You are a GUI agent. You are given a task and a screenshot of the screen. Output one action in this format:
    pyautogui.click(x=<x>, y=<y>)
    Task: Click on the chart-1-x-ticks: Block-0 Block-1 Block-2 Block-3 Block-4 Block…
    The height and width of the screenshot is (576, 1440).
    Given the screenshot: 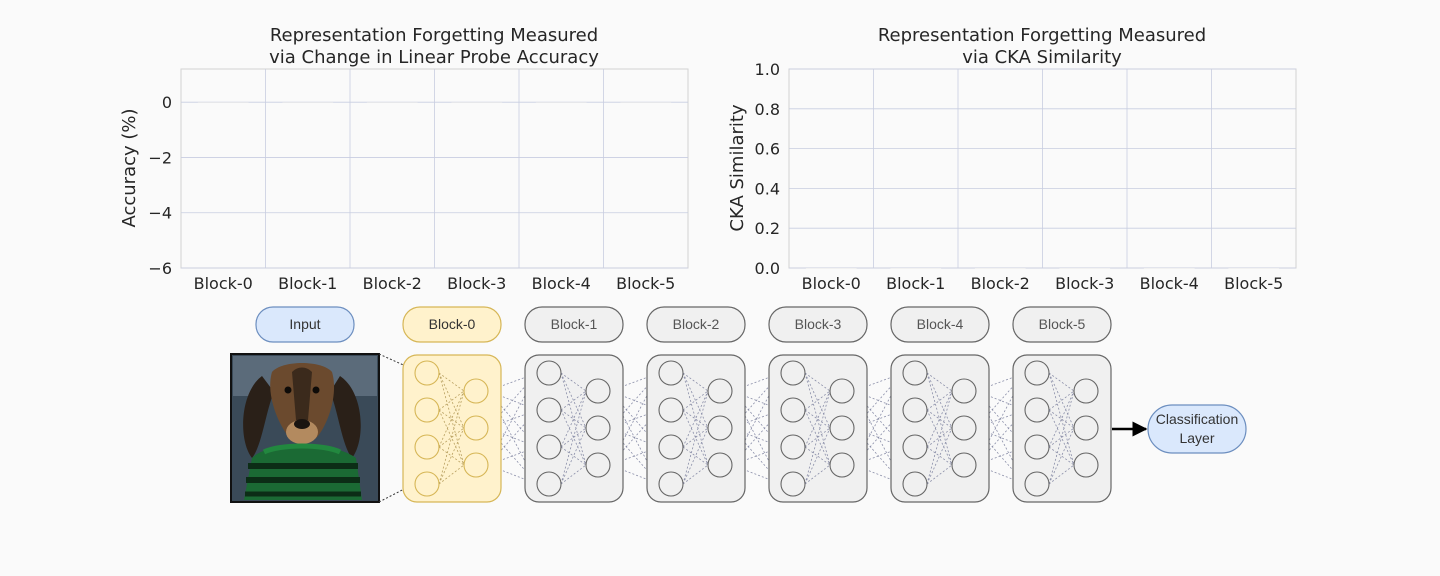 What is the action you would take?
    pyautogui.click(x=435, y=283)
    